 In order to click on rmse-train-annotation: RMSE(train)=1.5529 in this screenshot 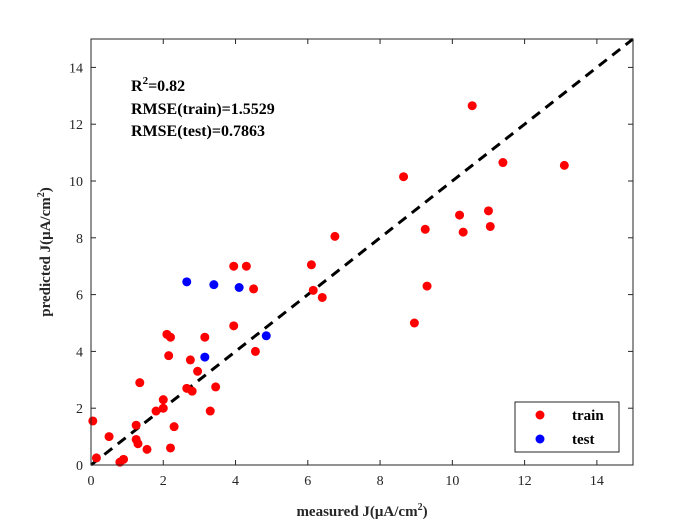, I will do `click(203, 109)`.